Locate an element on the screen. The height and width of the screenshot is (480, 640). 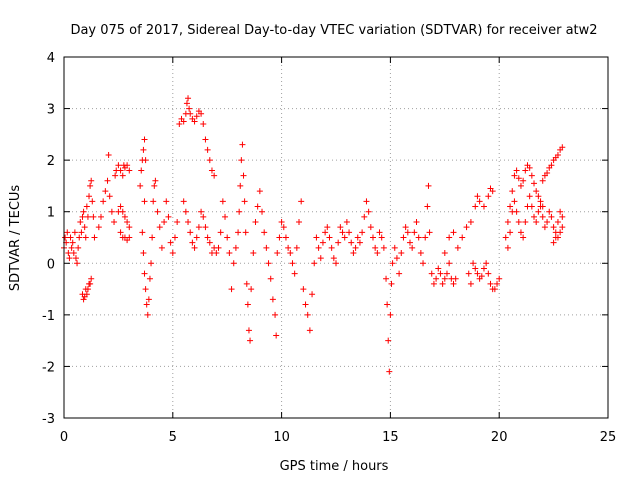
x-tick-label: 10 is located at coordinates (281, 437).